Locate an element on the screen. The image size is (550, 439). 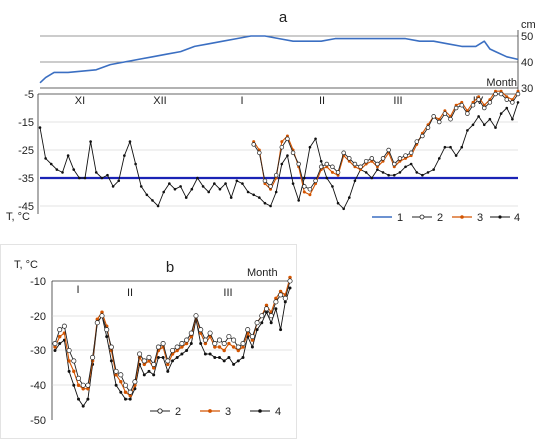
panel-a-right-tick-40: 40 is located at coordinates (527, 63).